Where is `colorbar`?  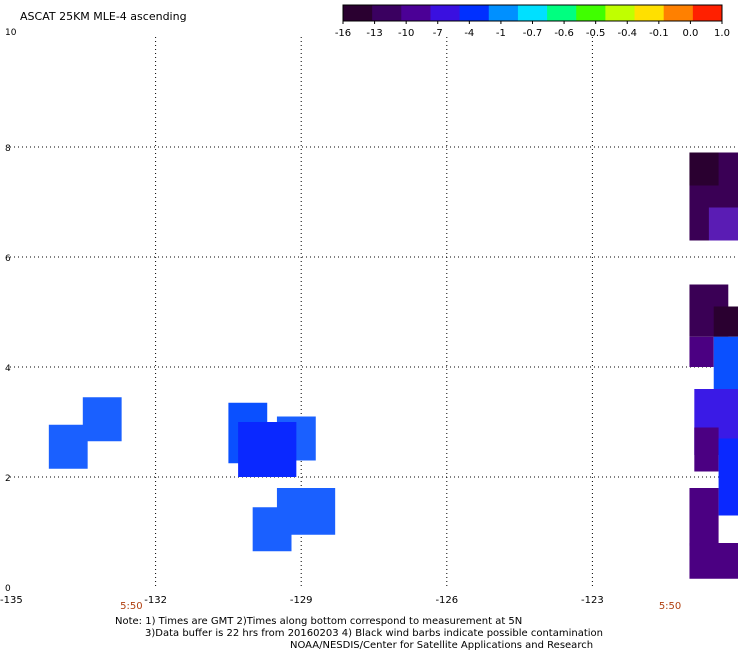 colorbar is located at coordinates (532, 14).